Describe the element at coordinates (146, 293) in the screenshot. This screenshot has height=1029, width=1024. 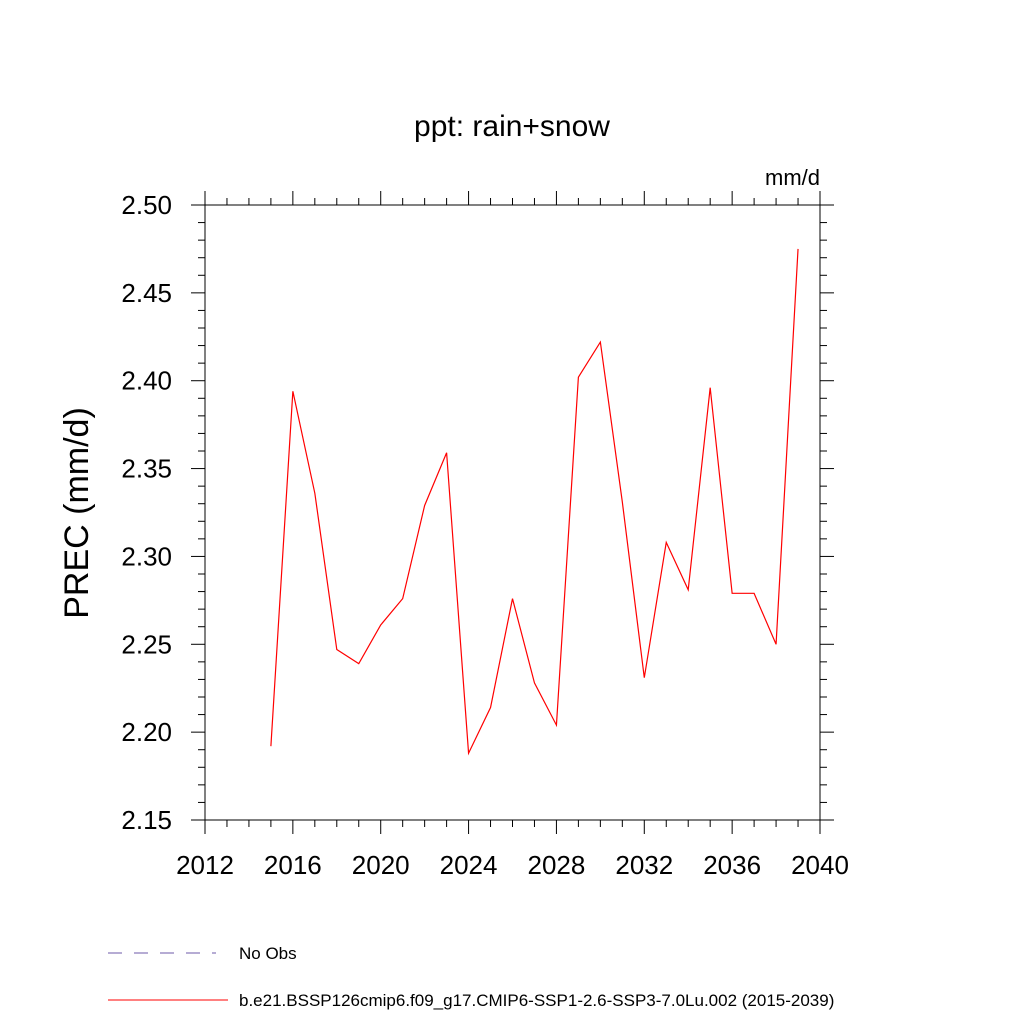
I see `y-tick-label: 2.45` at that location.